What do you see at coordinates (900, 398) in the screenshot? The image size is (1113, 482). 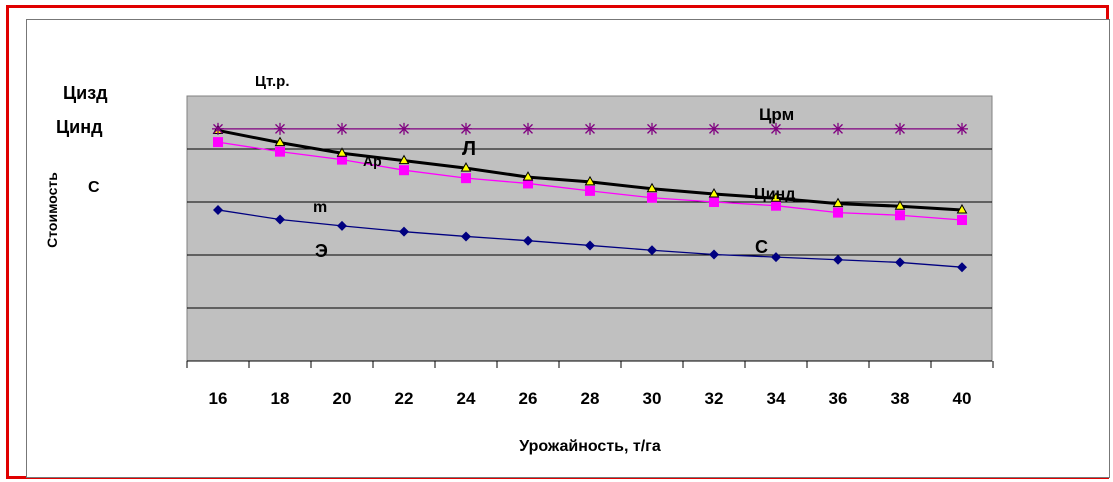 I see `x-tick-label: 38` at bounding box center [900, 398].